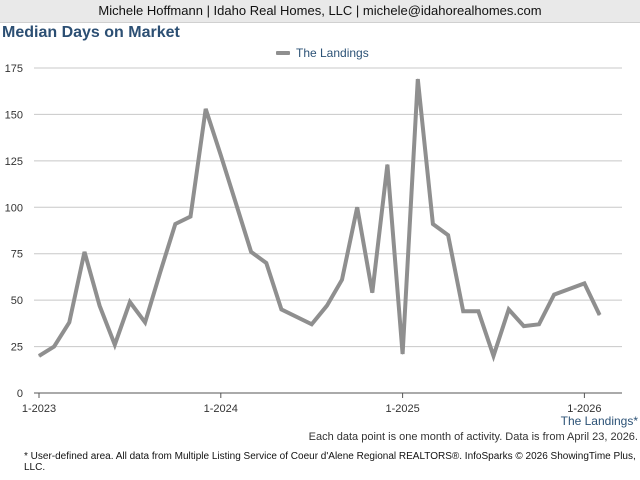 The height and width of the screenshot is (480, 640). What do you see at coordinates (221, 409) in the screenshot?
I see `x-tick-label: 1-2024` at bounding box center [221, 409].